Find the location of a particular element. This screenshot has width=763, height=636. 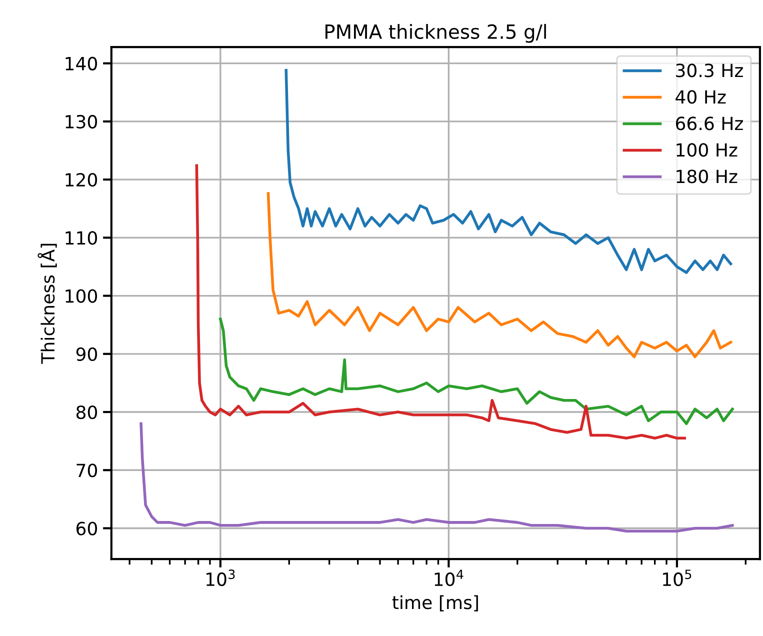

chart-title: PMMA thickness 2.5 g/l is located at coordinates (435, 33).